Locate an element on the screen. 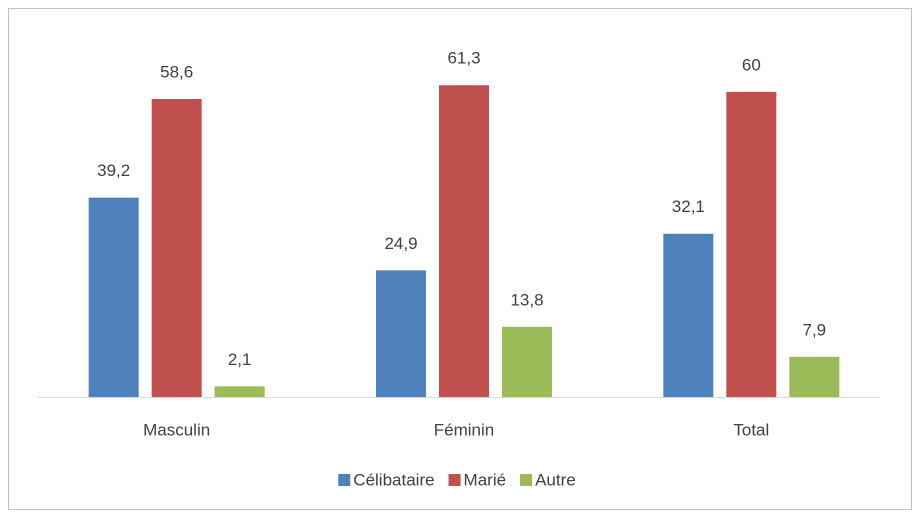 This screenshot has width=915, height=517. value-label: 58,6 is located at coordinates (176, 71).